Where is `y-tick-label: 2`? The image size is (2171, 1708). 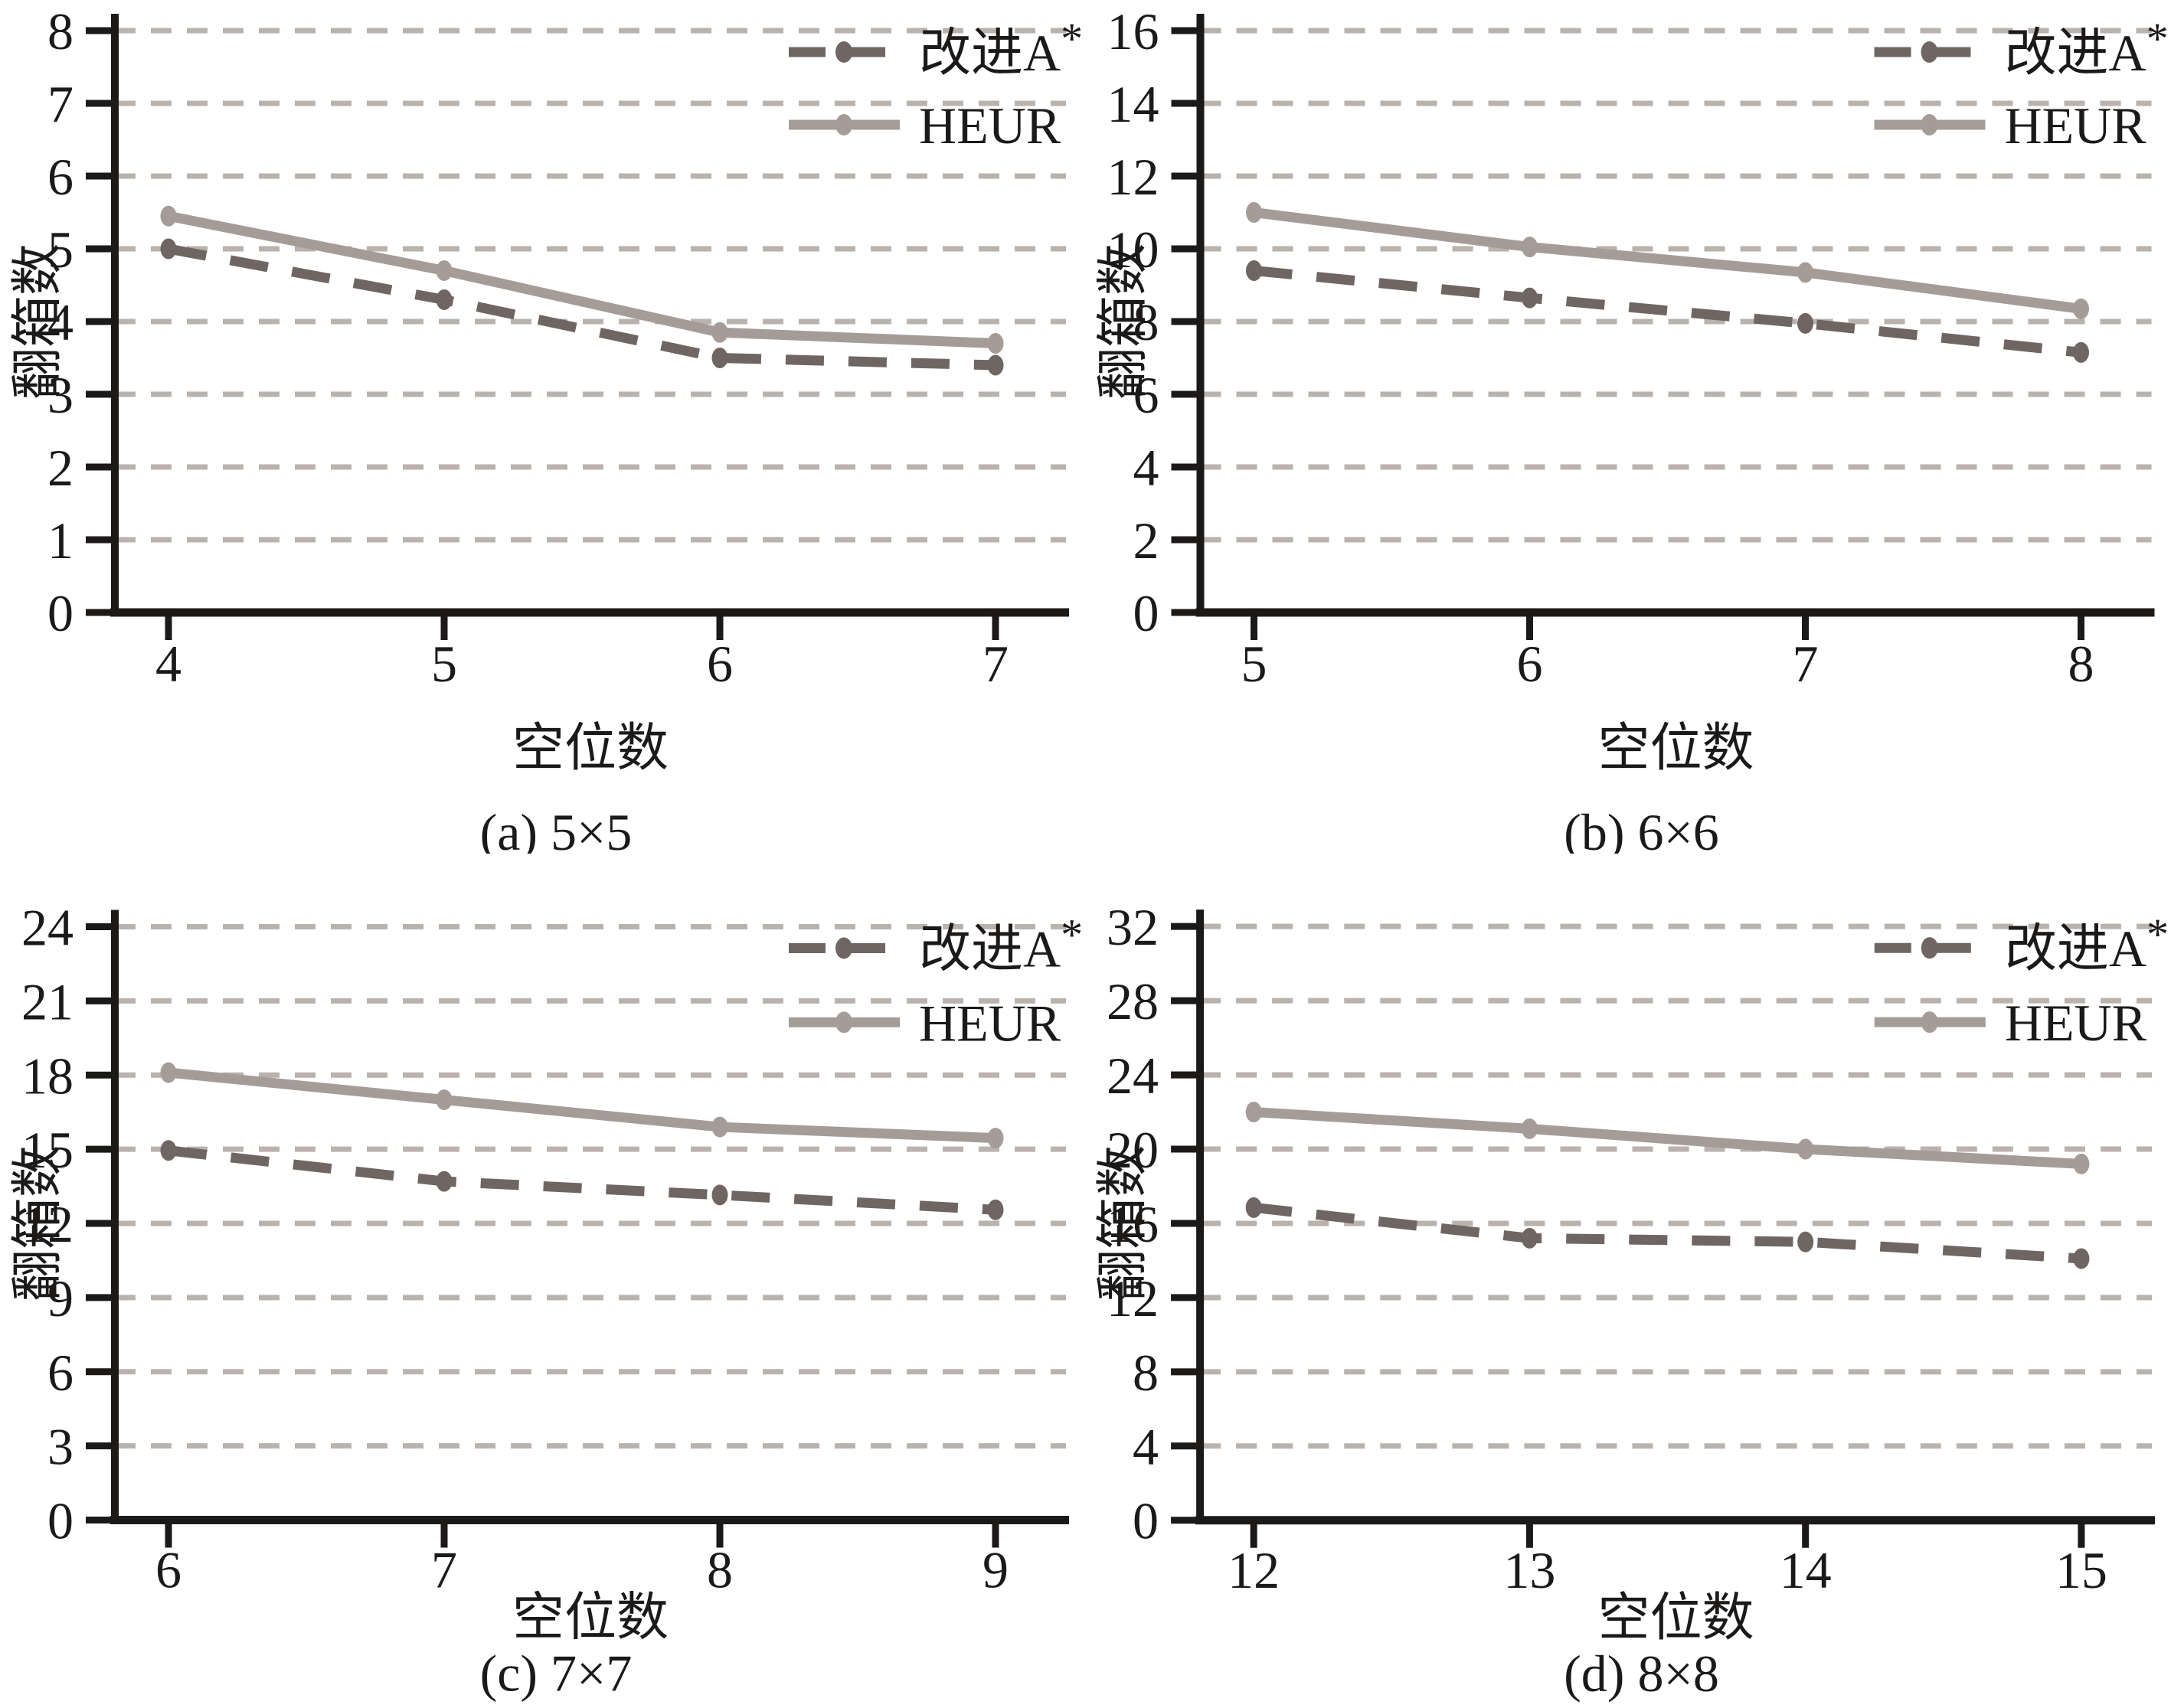 y-tick-label: 2 is located at coordinates (1146, 541).